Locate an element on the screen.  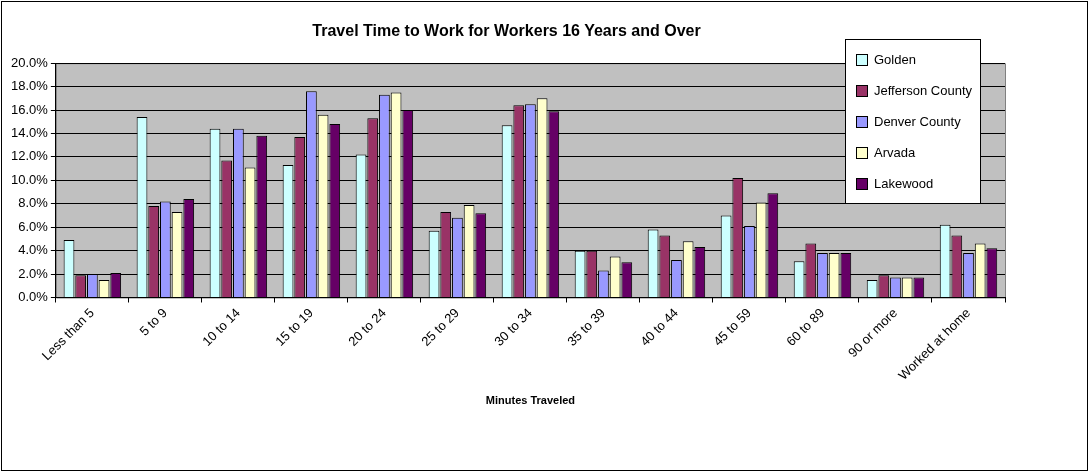
x-tick-label: 10 to 14 is located at coordinates (221, 327).